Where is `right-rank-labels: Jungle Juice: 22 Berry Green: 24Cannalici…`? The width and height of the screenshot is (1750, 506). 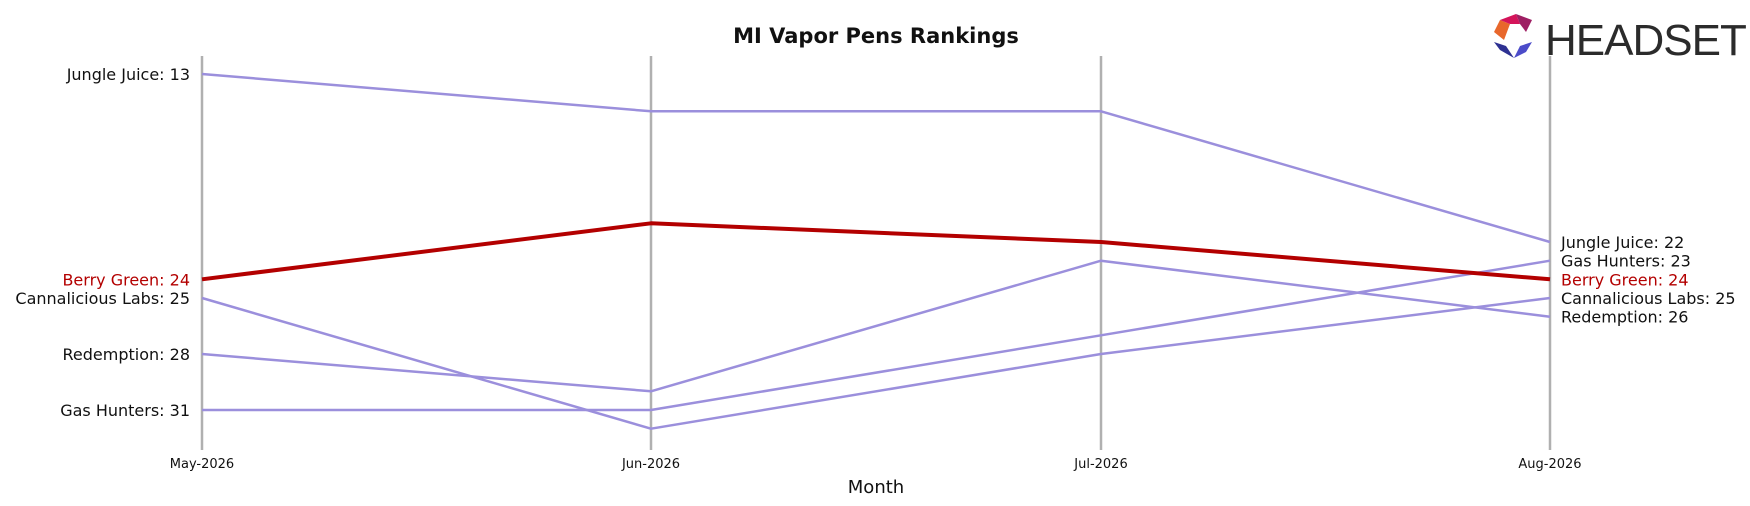
right-rank-labels: Jungle Juice: 22 Berry Green: 24Cannalici… is located at coordinates (1648, 280).